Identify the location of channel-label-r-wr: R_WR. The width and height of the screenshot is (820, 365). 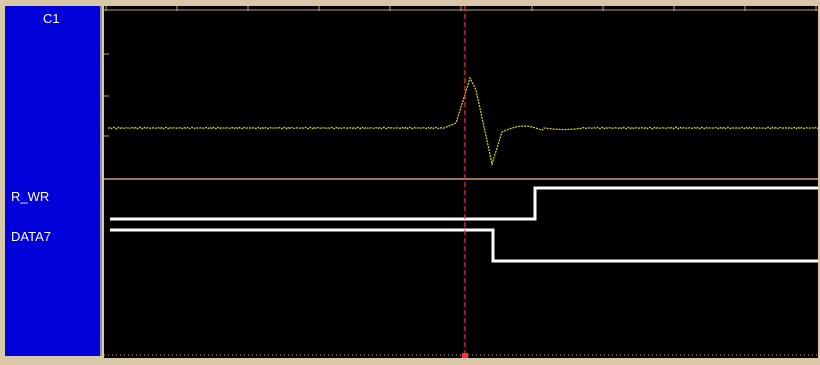
(30, 196).